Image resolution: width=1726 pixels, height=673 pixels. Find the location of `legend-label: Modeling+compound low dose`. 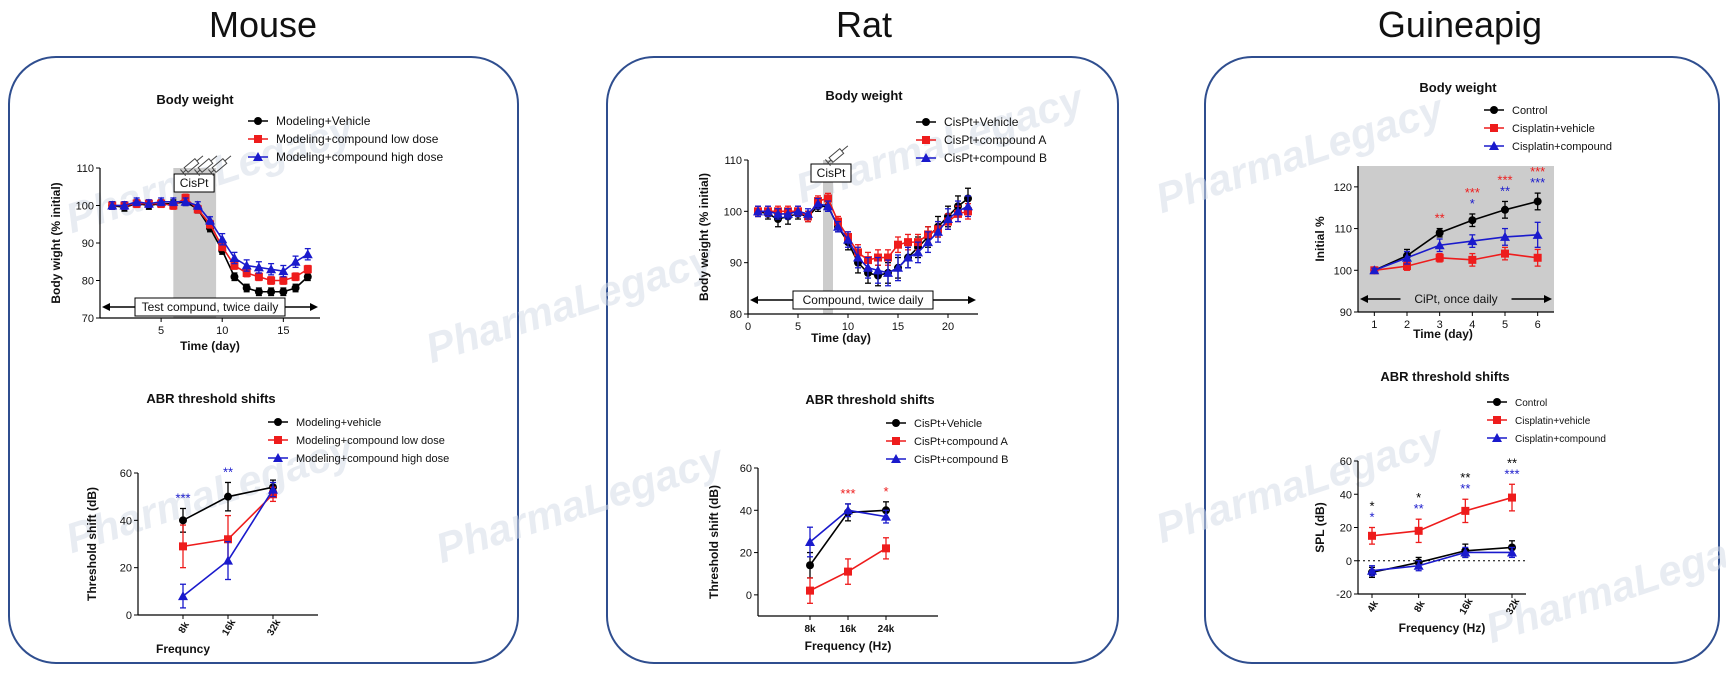

legend-label: Modeling+compound low dose is located at coordinates (357, 139).